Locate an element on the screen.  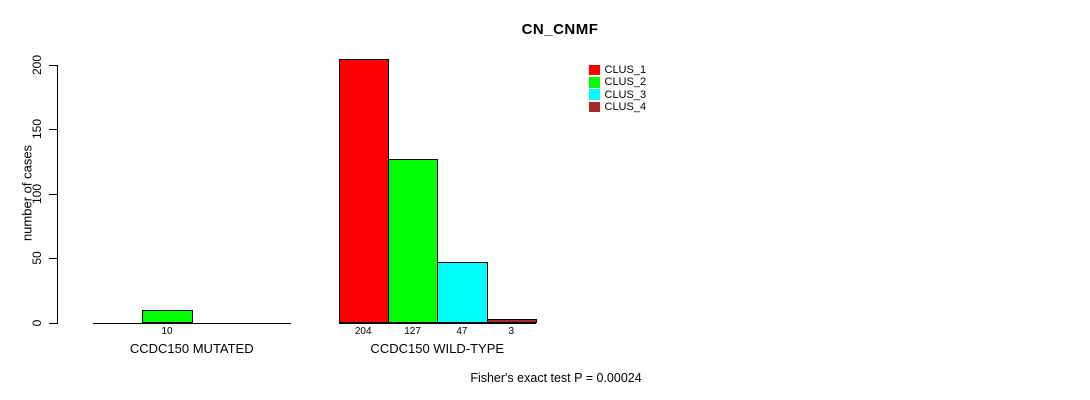
legend-label: CLUS_2 is located at coordinates (625, 82).